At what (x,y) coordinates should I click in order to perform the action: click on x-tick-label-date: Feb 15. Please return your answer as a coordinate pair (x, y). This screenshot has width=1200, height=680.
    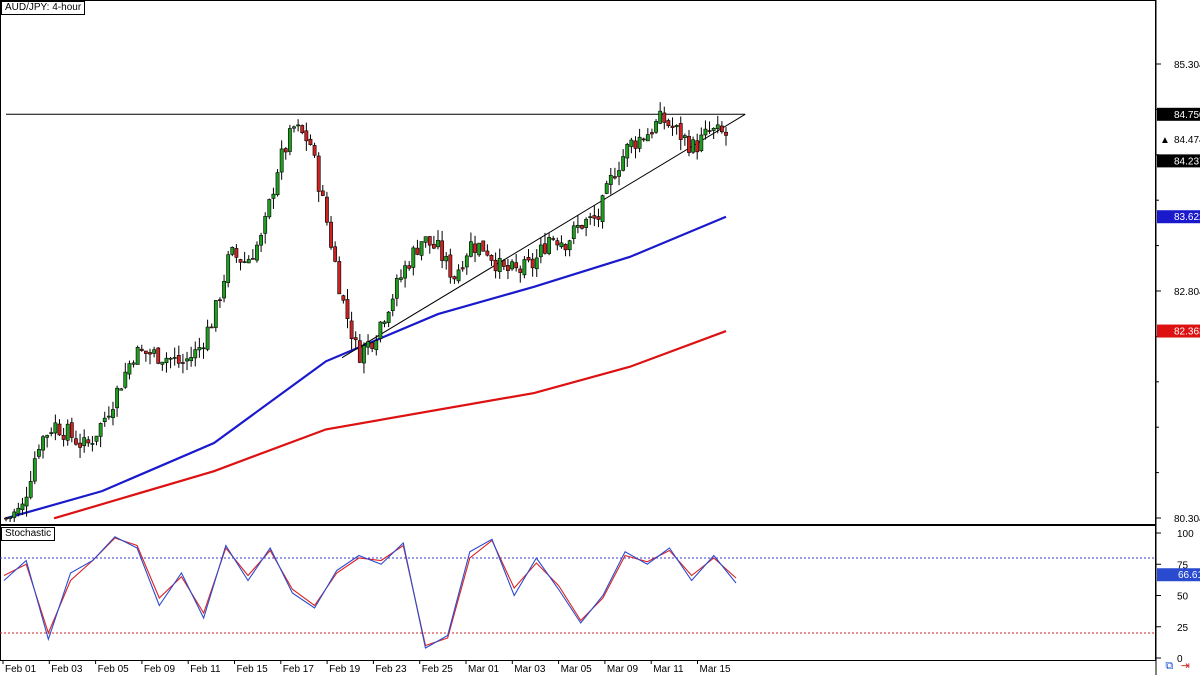
    Looking at the image, I should click on (253, 669).